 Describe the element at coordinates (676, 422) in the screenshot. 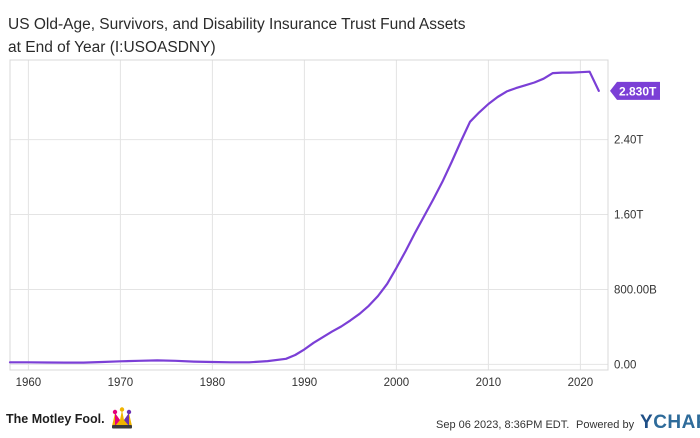

I see `ycharts-logo-text: CHARTS` at that location.